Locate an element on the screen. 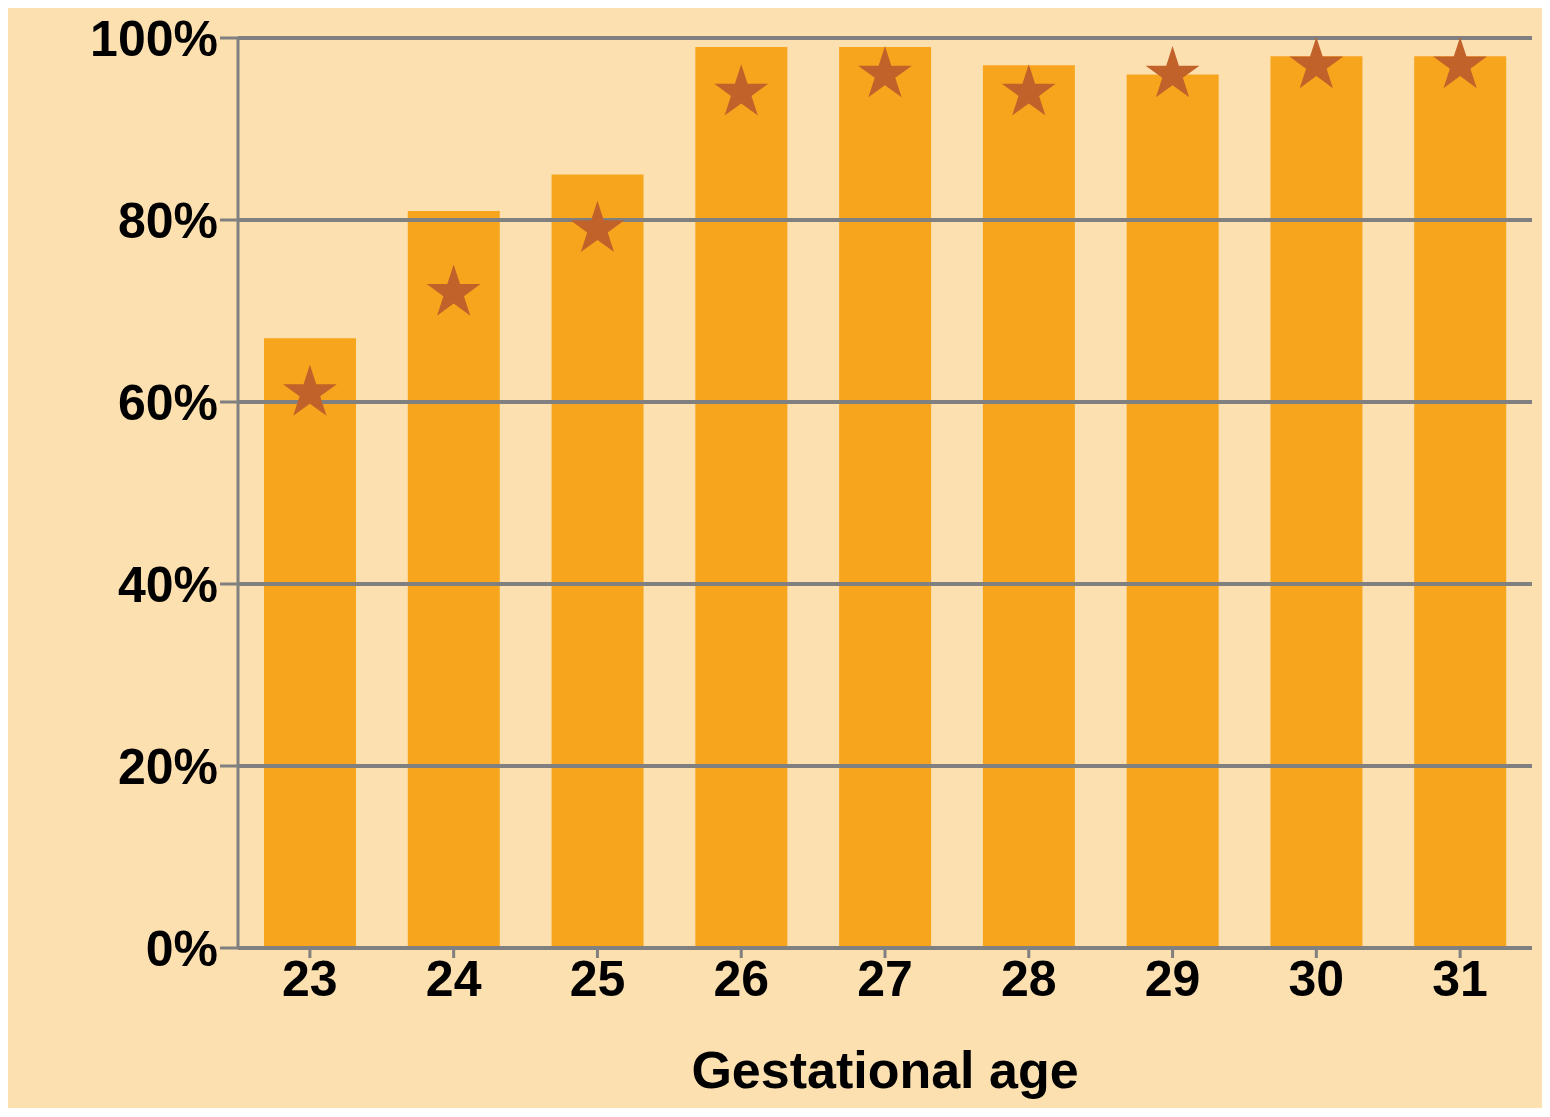 This screenshot has height=1117, width=1550. y-tick-label: 20% is located at coordinates (167, 766).